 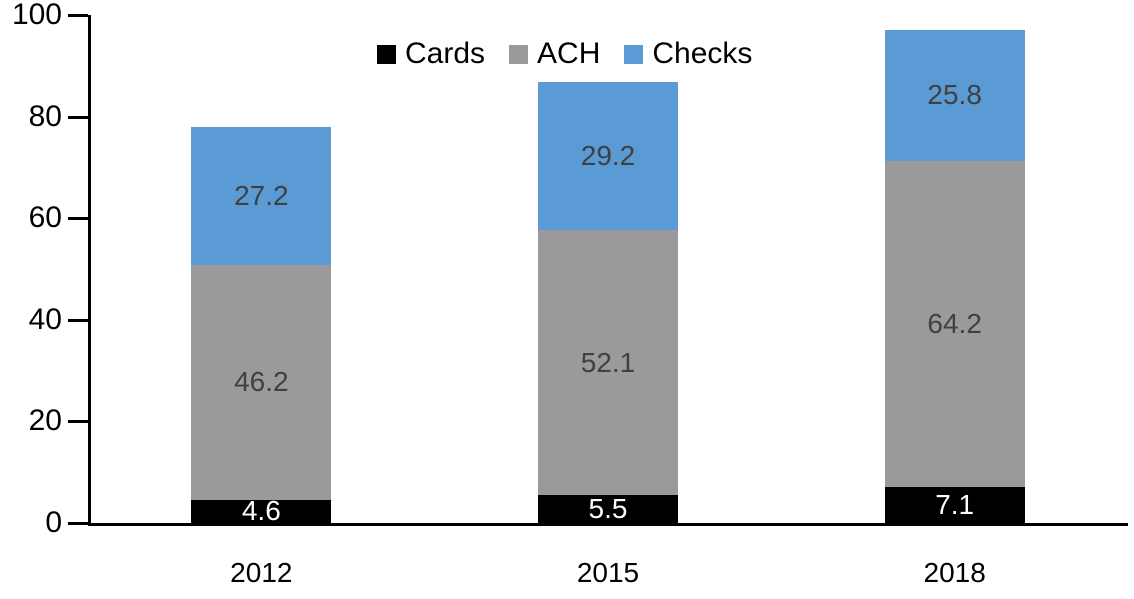 I want to click on legend-item: ACH, so click(x=554, y=54).